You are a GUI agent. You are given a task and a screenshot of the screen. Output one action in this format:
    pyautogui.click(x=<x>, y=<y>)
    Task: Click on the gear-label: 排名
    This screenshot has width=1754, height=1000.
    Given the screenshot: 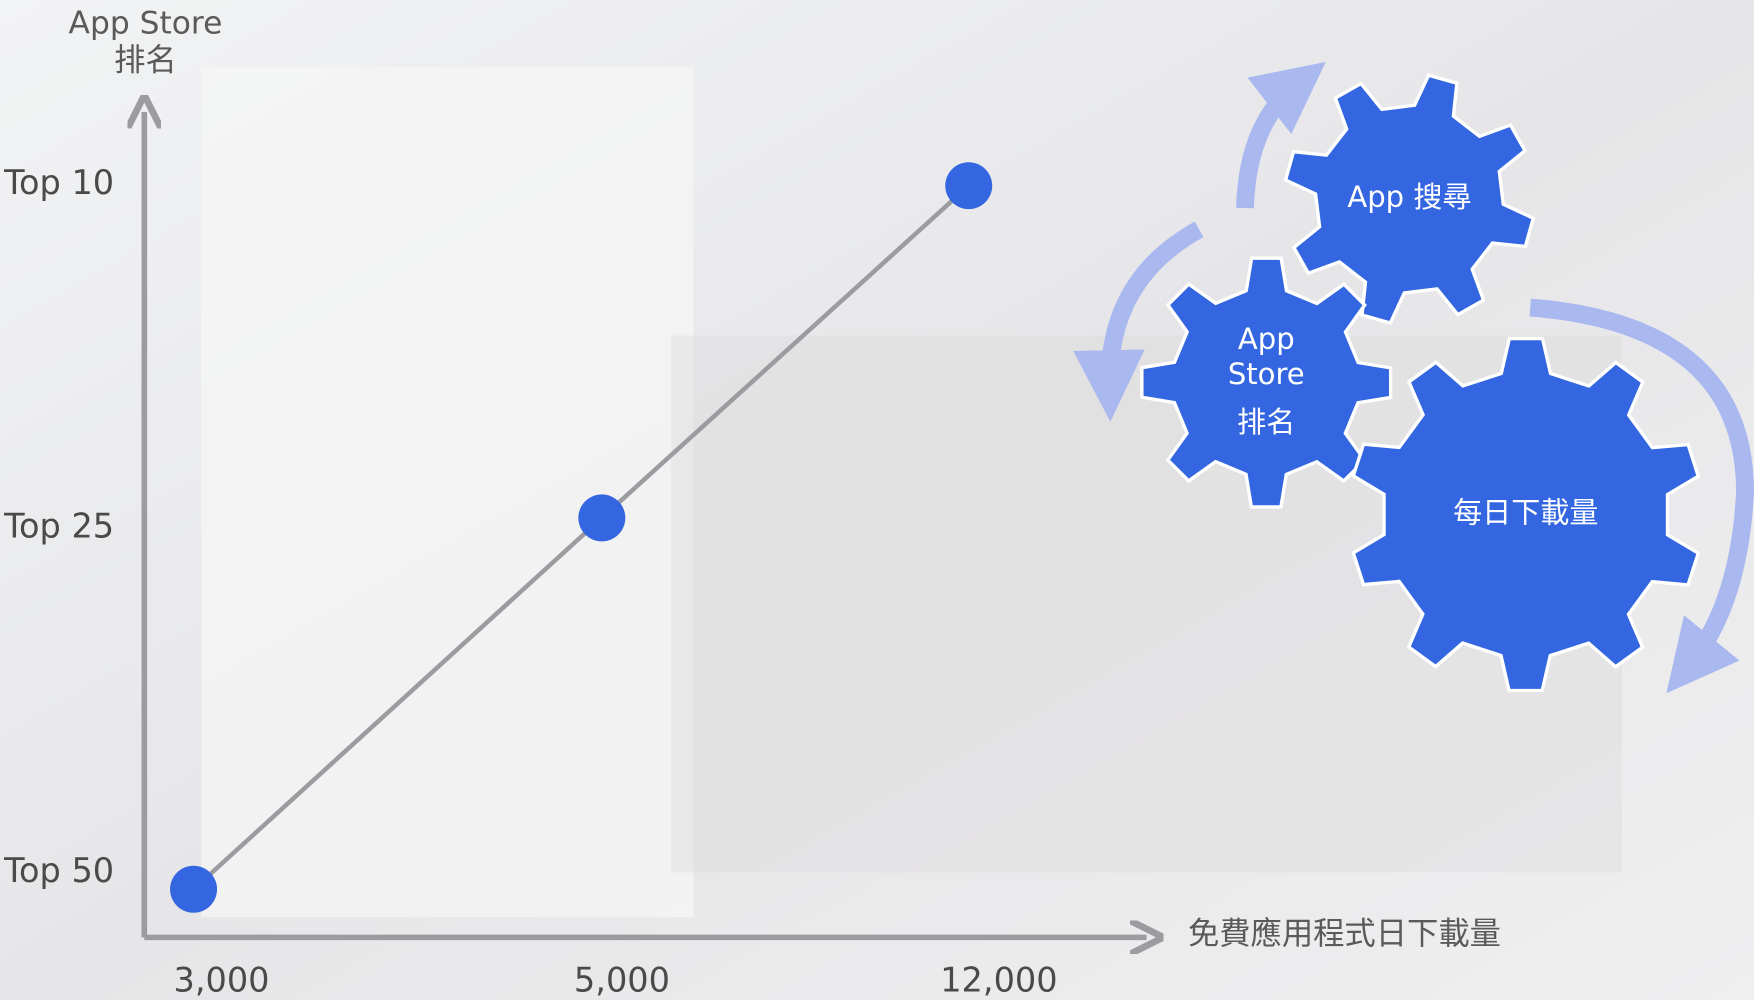 What is the action you would take?
    pyautogui.click(x=1266, y=422)
    